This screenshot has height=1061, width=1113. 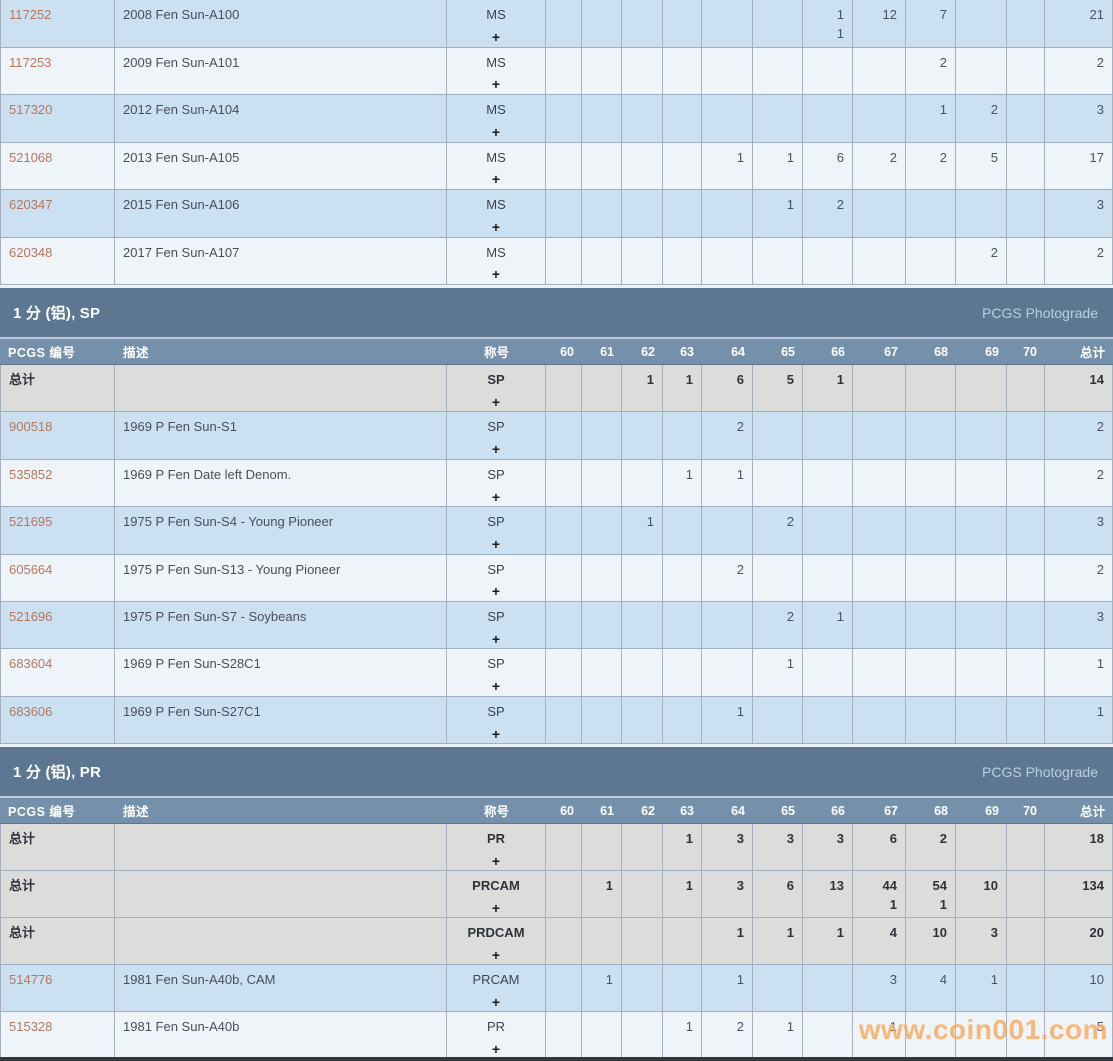 I want to click on pcgs-number-cell: 117253, so click(x=57, y=70).